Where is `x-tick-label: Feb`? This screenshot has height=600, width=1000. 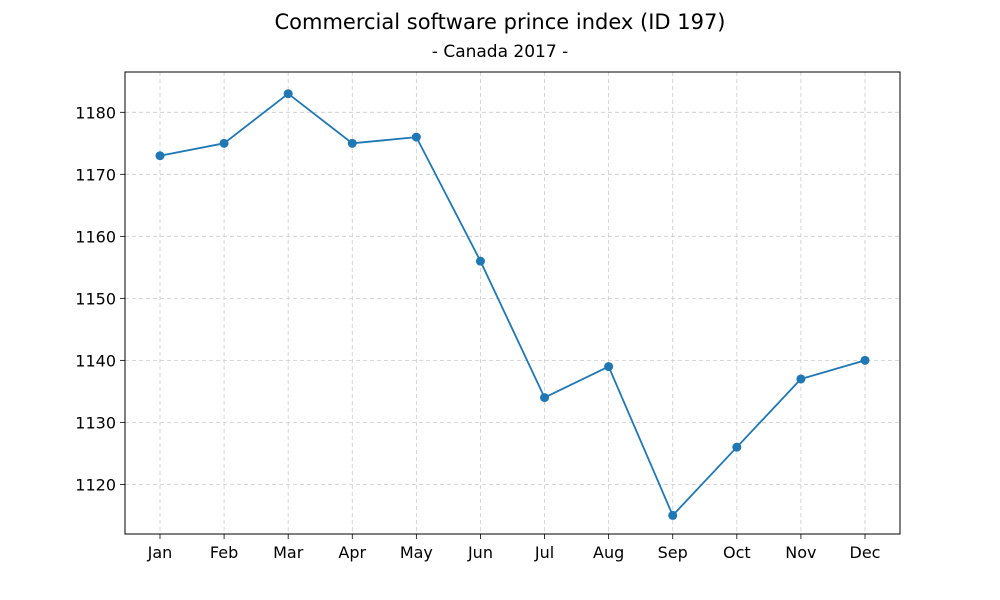
x-tick-label: Feb is located at coordinates (224, 552).